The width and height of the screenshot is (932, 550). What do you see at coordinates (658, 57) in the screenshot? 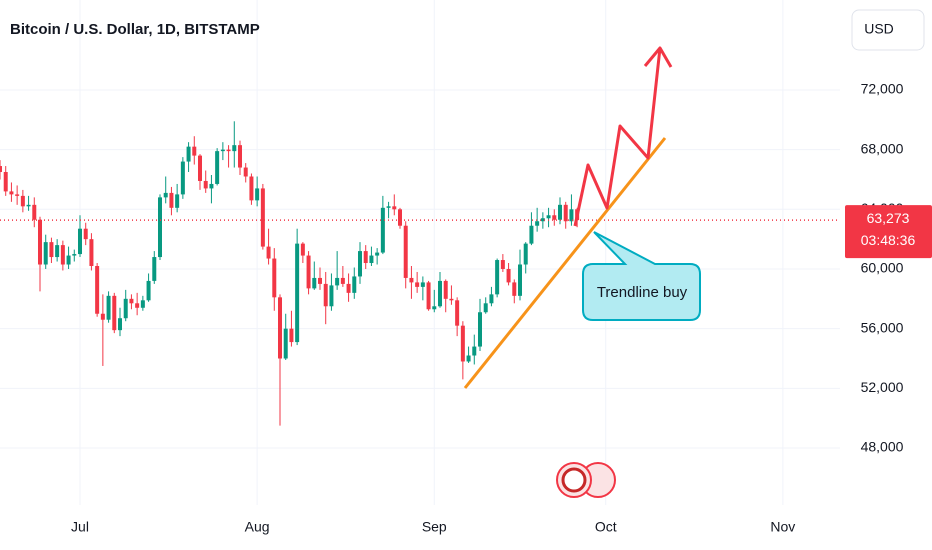
I see `arrow-head` at bounding box center [658, 57].